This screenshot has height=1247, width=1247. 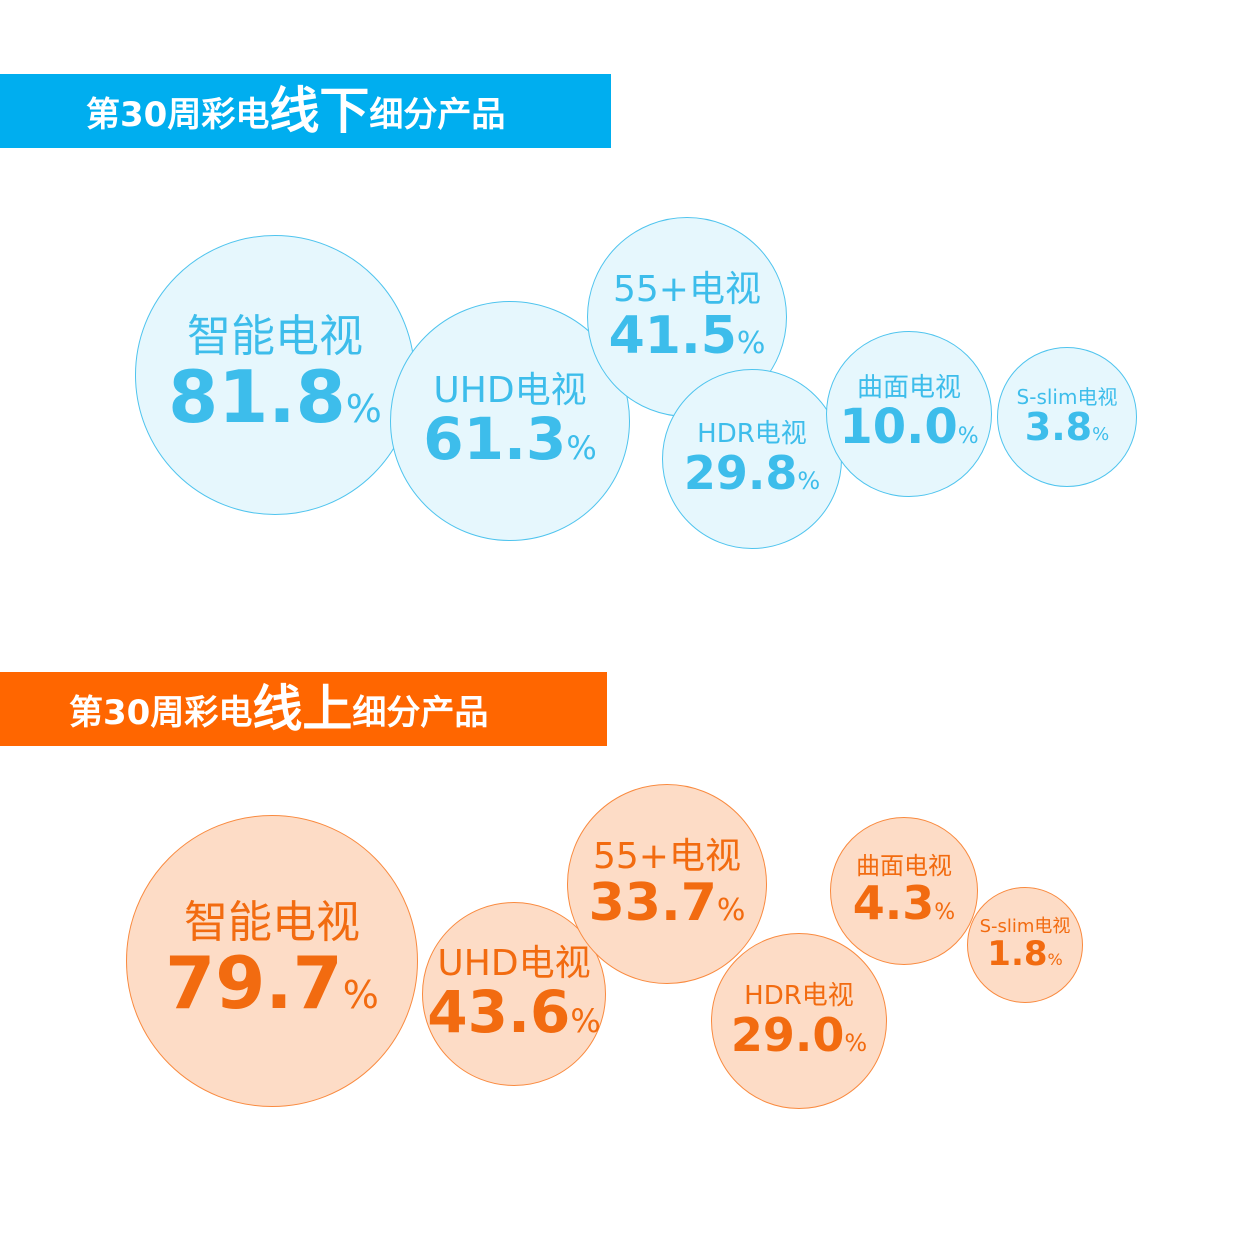 I want to click on bubble-smart-tv: 智能电视 81.8%, so click(x=275, y=375).